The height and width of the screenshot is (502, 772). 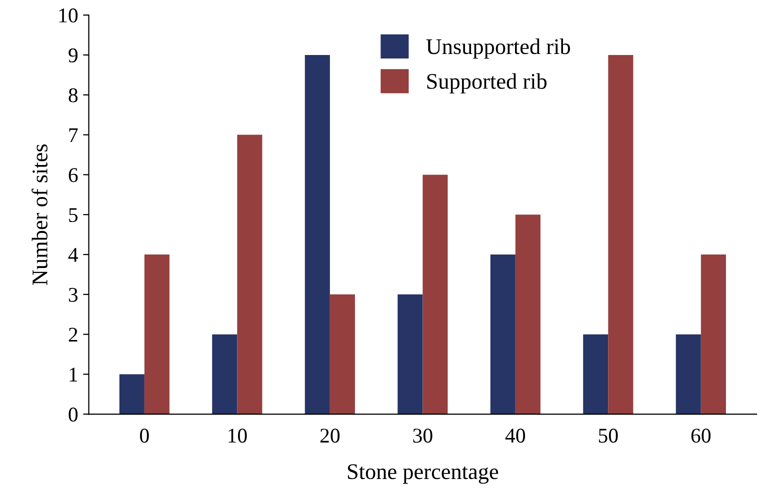 I want to click on y-tick-label: 9, so click(x=73, y=55).